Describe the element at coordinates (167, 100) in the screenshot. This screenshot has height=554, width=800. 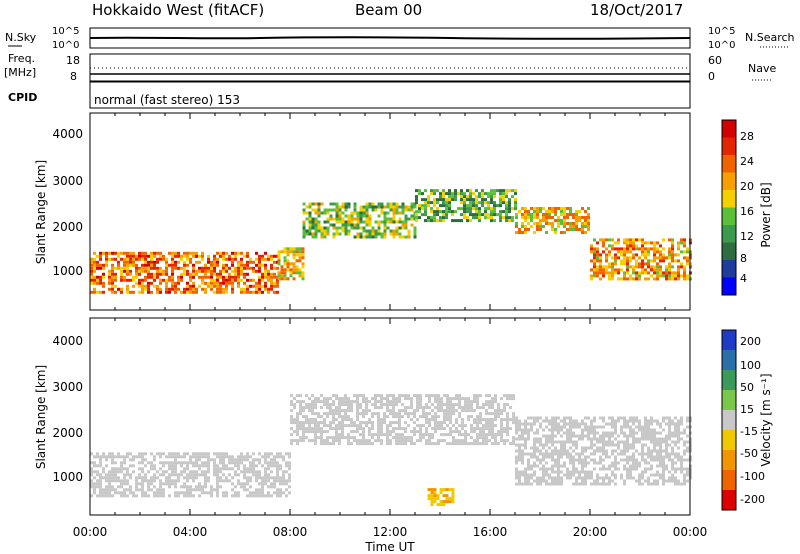
I see `cpid-mode-text: normal (fast stereo) 153` at that location.